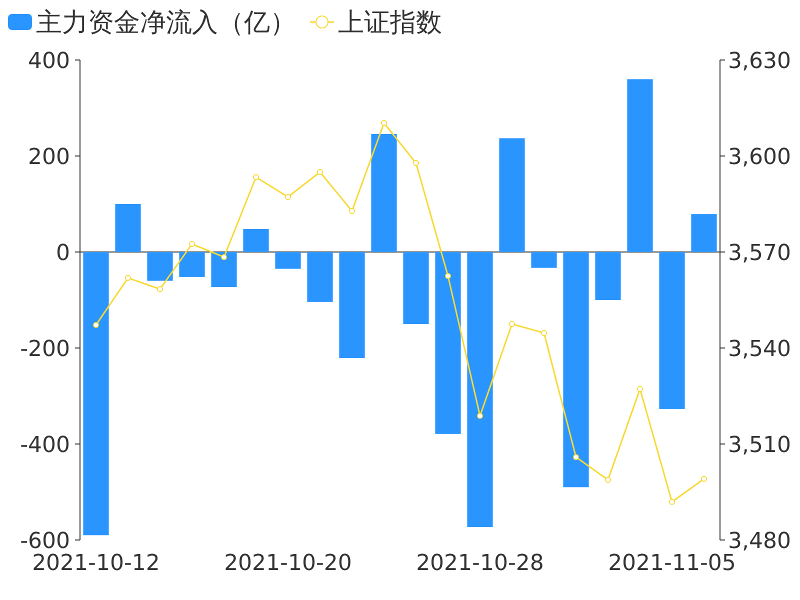 The height and width of the screenshot is (600, 800). Describe the element at coordinates (480, 563) in the screenshot. I see `x-tick-label: 2021-10-28` at that location.